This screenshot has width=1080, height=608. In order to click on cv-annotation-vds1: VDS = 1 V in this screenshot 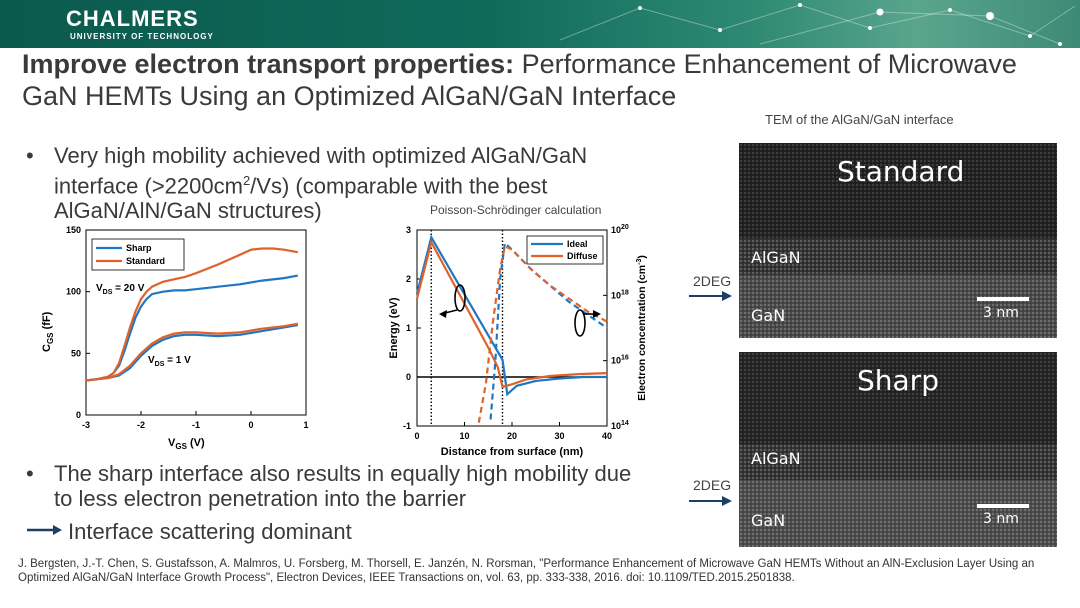, I will do `click(169, 361)`.